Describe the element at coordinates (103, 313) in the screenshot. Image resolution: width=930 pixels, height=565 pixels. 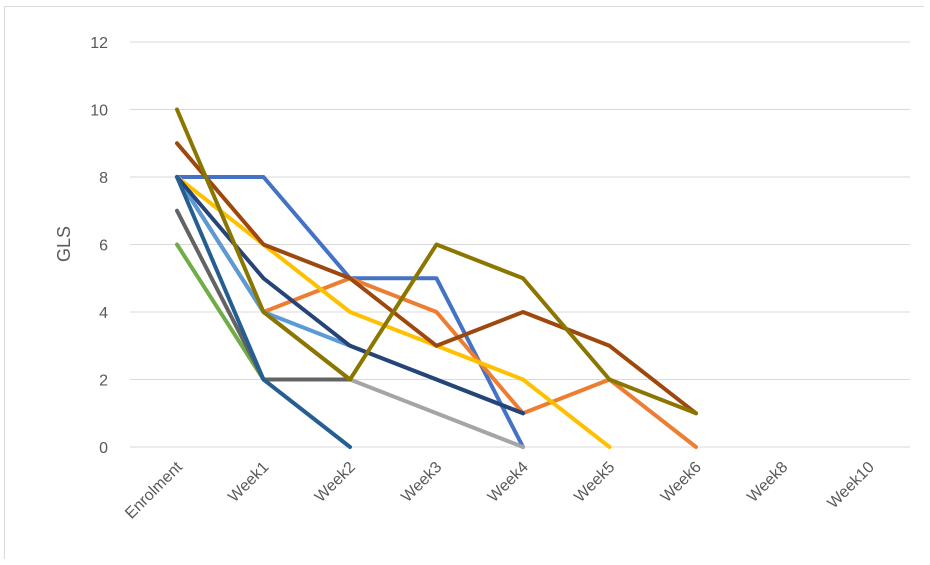
I see `y-tick-label: 4` at that location.